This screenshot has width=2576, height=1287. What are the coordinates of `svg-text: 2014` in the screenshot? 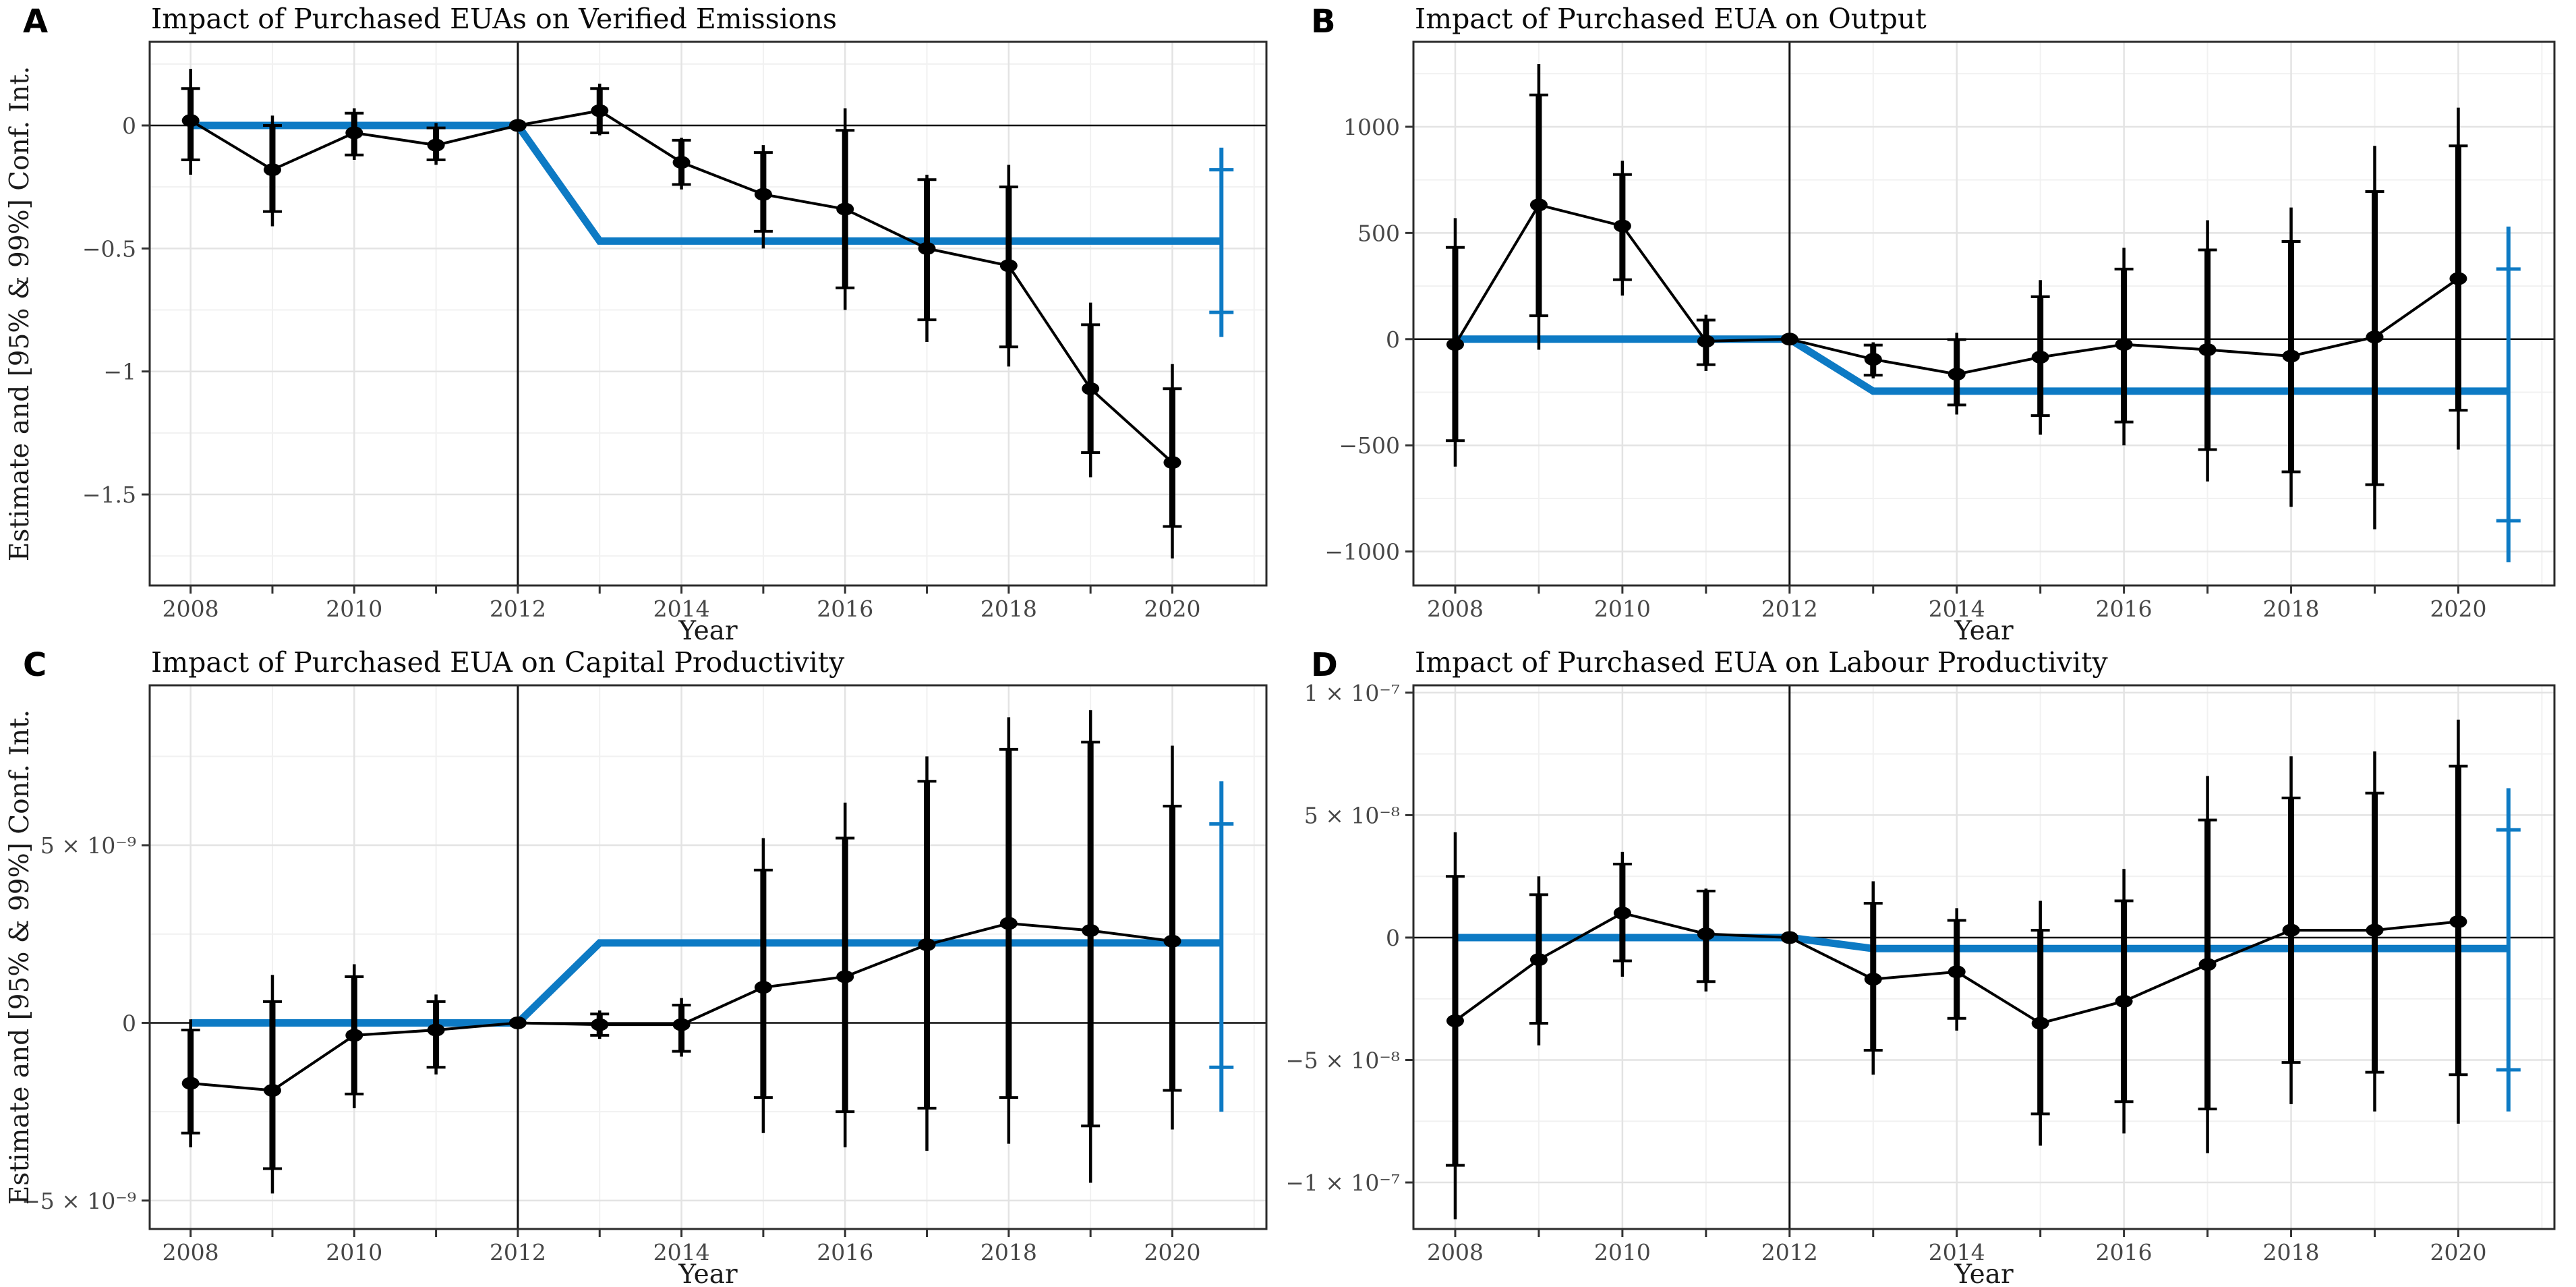 It's located at (681, 609).